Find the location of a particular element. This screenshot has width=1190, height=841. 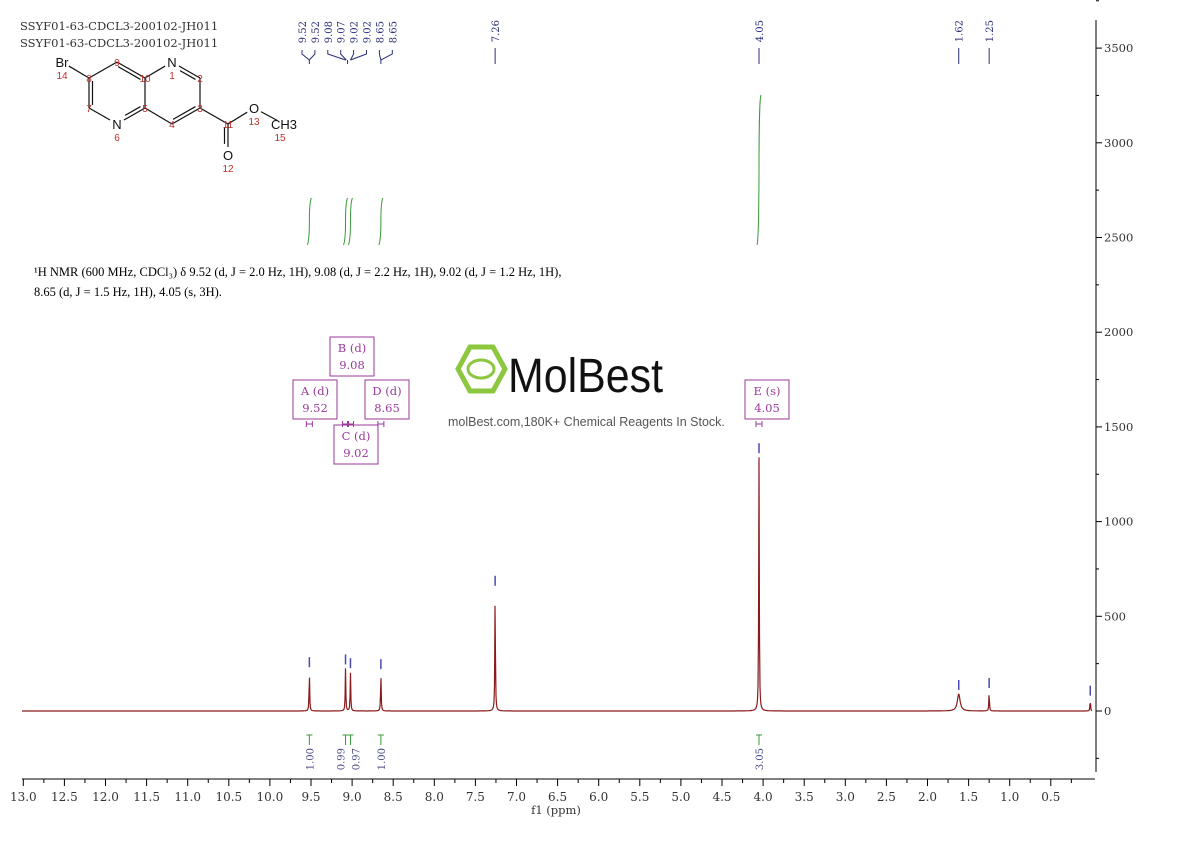

peak-label: 4.05 is located at coordinates (760, 31).